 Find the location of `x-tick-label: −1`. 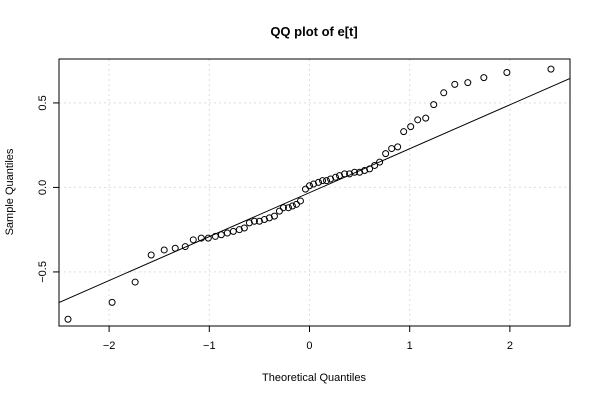

x-tick-label: −1 is located at coordinates (209, 346).